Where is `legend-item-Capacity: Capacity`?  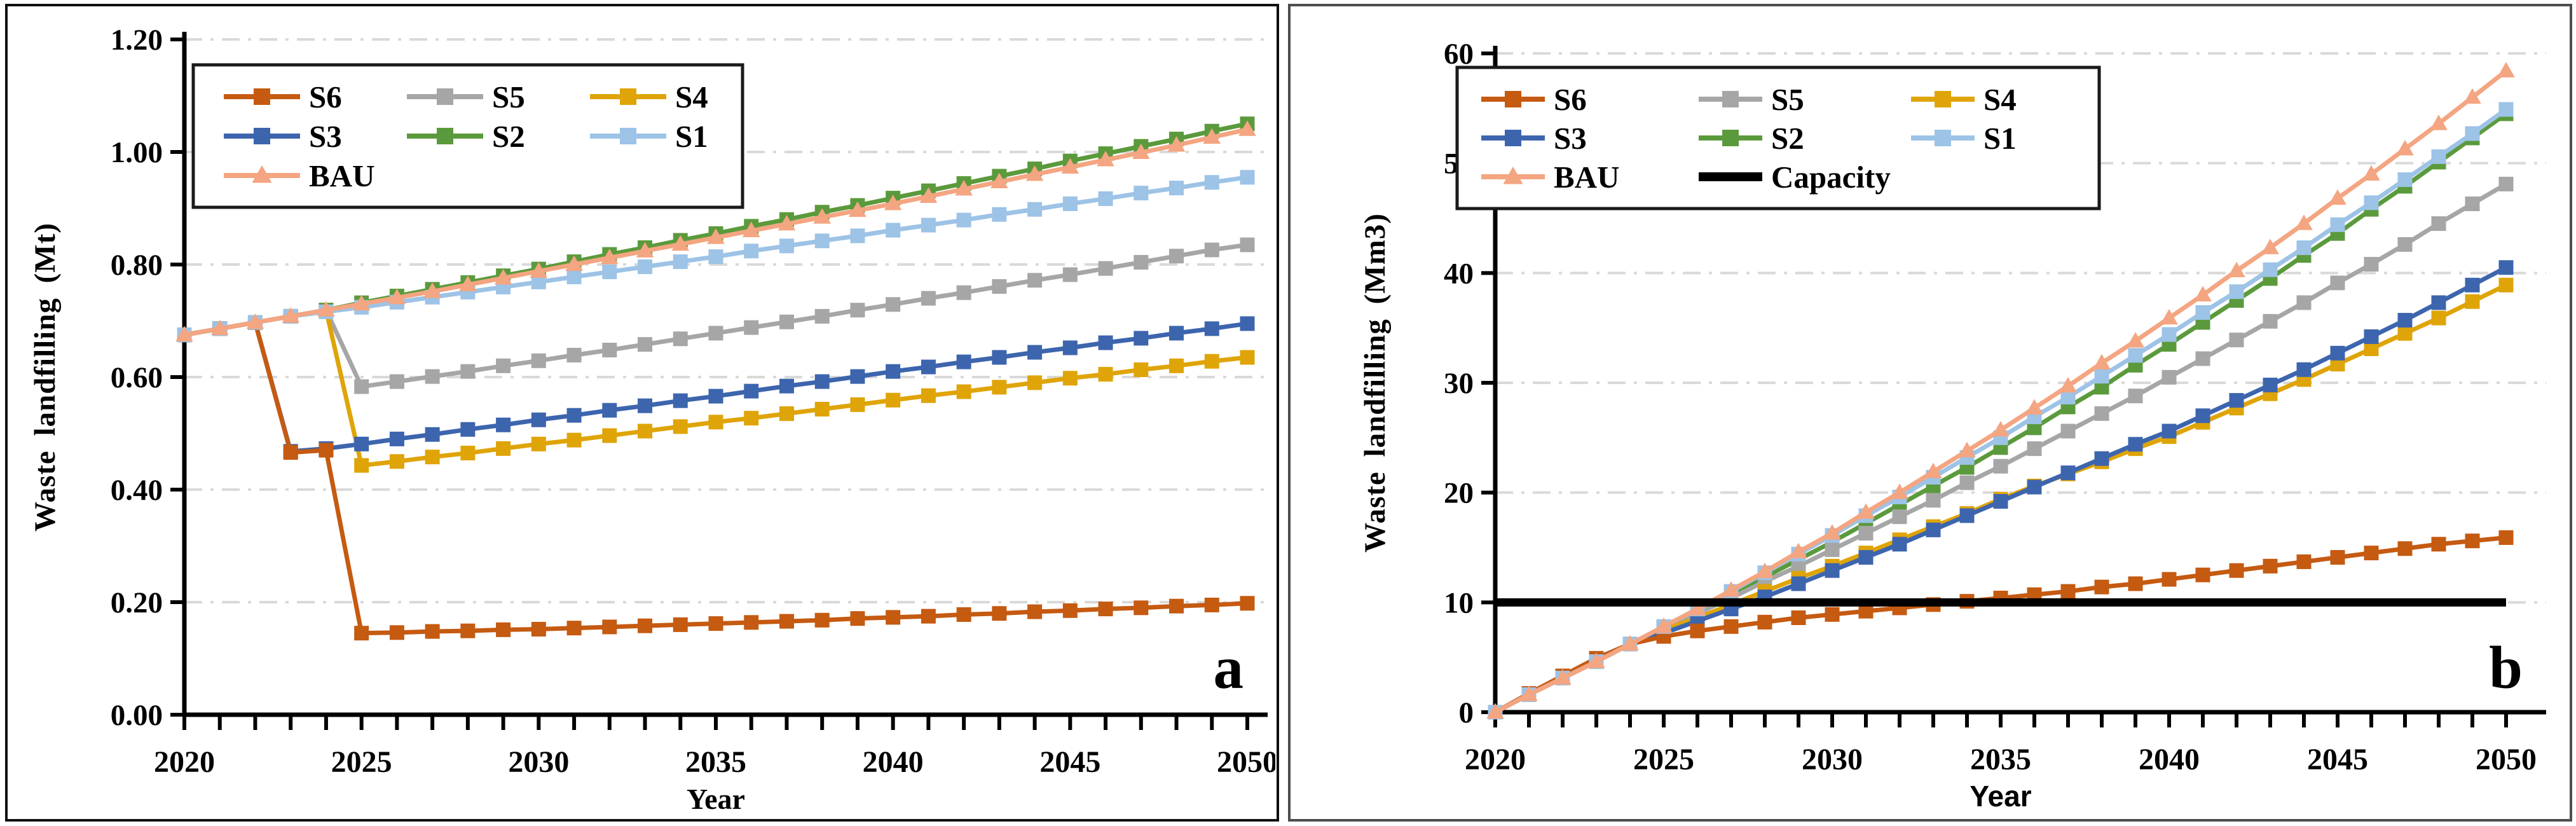 legend-item-Capacity: Capacity is located at coordinates (1795, 177).